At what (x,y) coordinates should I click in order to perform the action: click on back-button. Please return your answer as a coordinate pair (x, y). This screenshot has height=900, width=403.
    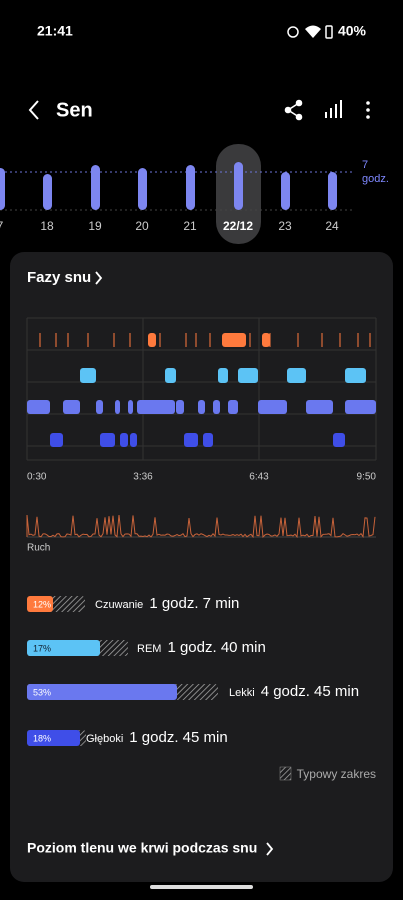
    Looking at the image, I should click on (33, 110).